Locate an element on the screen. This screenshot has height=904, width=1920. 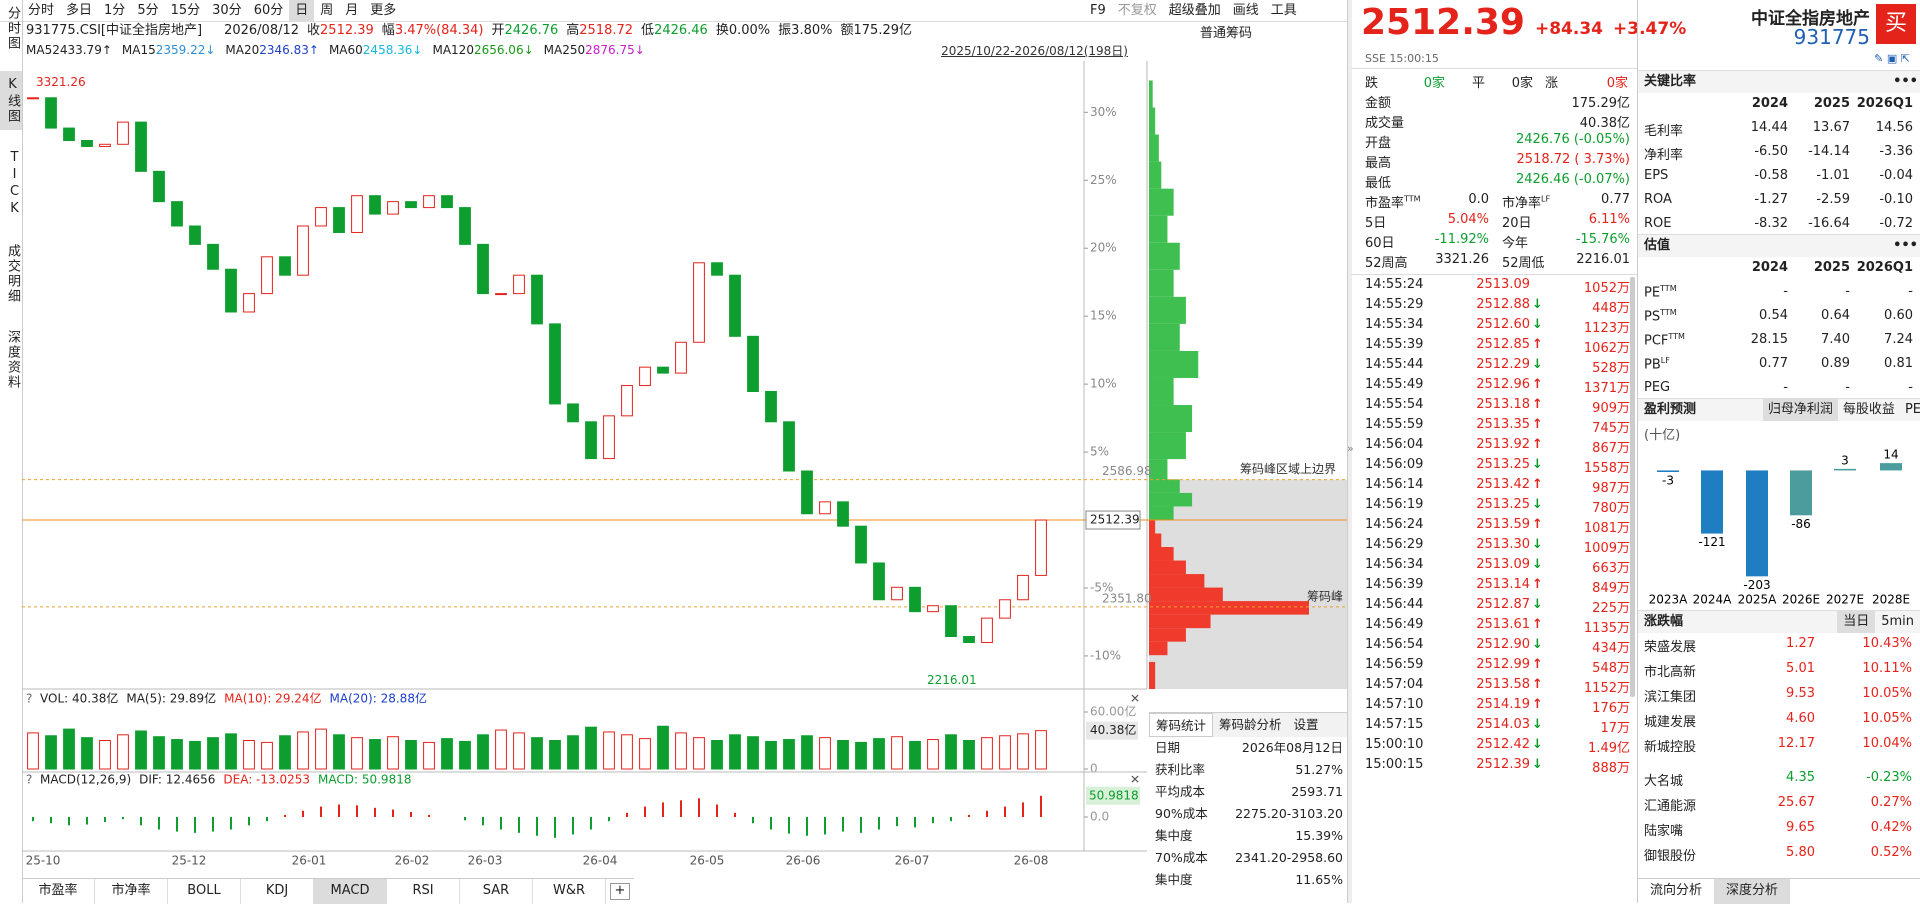
period-tab: 5分 is located at coordinates (148, 10).